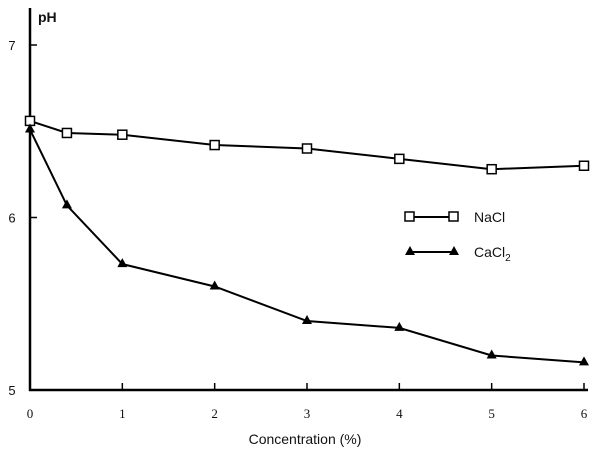  What do you see at coordinates (47, 17) in the screenshot?
I see `y-axis-label: pH` at bounding box center [47, 17].